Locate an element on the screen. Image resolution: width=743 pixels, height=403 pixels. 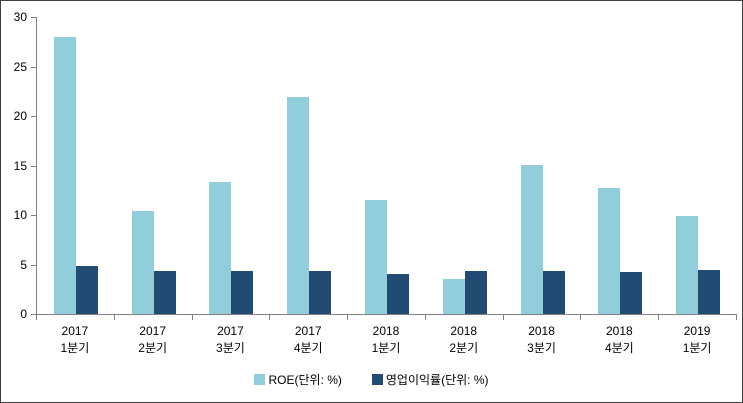
y-axis-tick-label: 5 is located at coordinates (23, 264).